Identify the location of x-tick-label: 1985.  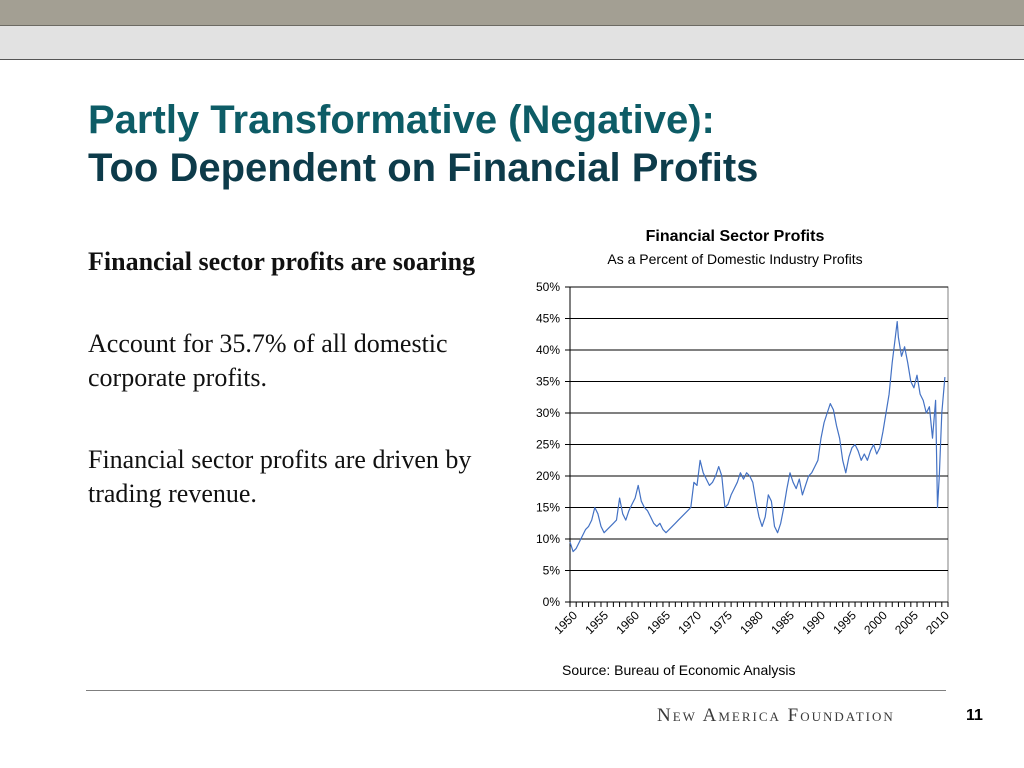
(782, 622).